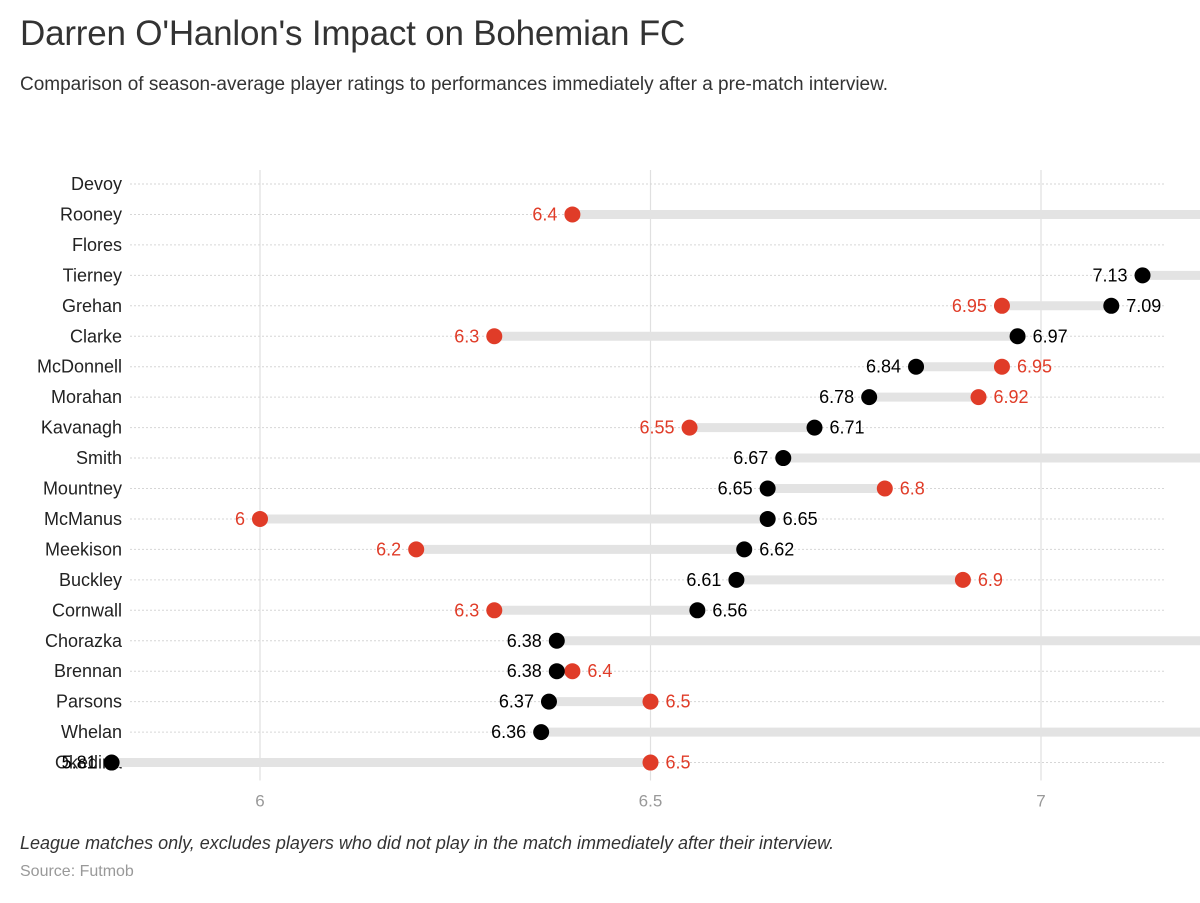  I want to click on post-value-label: 6.8, so click(912, 489).